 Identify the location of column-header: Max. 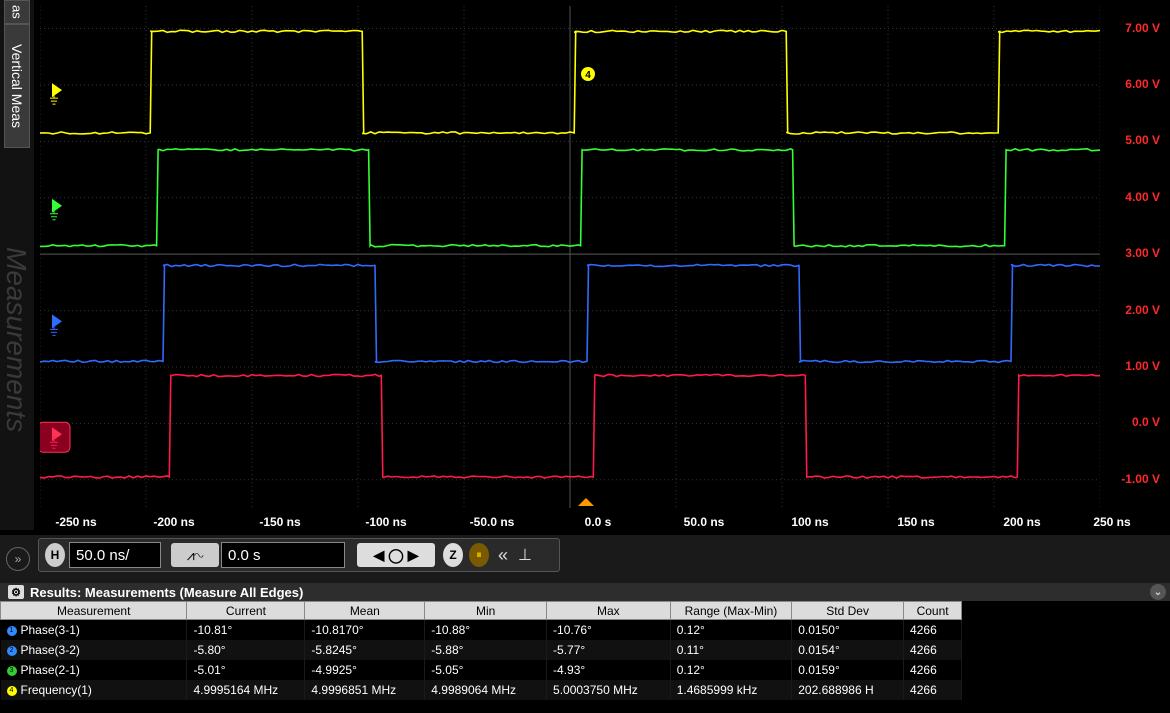
(609, 611).